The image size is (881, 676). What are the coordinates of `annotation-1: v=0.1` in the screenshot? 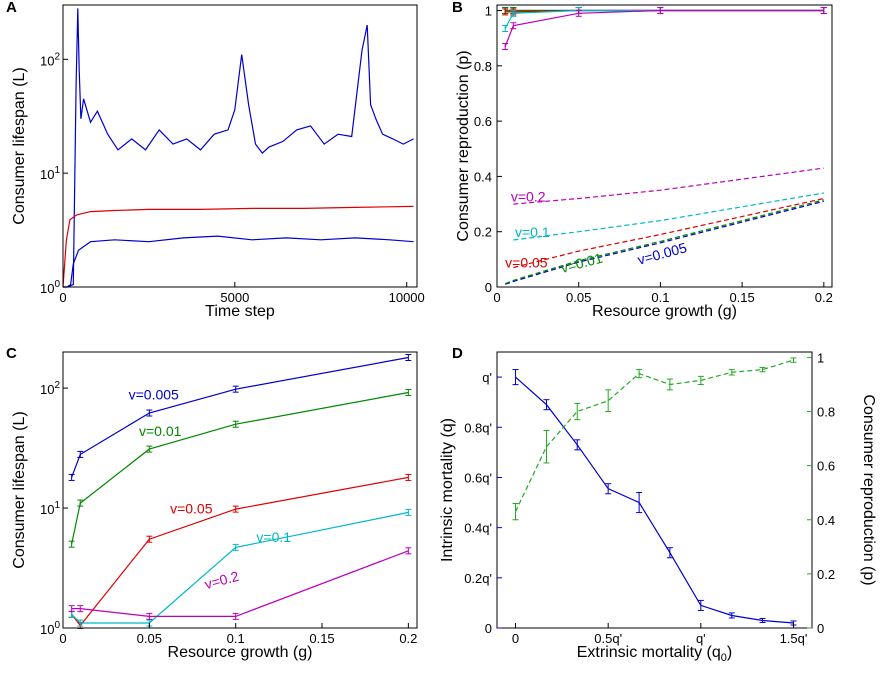 It's located at (532, 232).